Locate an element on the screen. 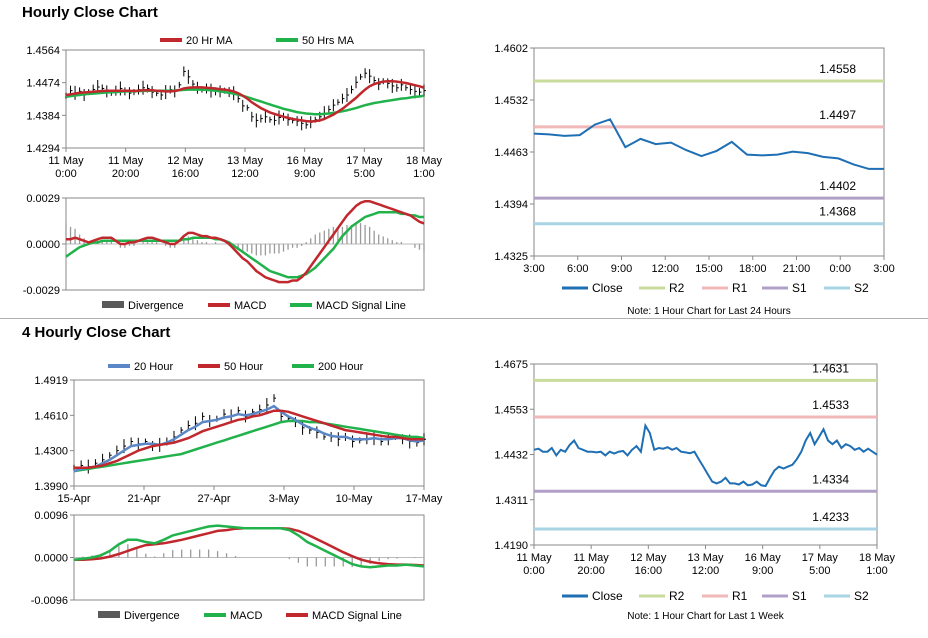 Image resolution: width=928 pixels, height=638 pixels. 4hourly-levels-level-label: 1.4334 is located at coordinates (830, 479).